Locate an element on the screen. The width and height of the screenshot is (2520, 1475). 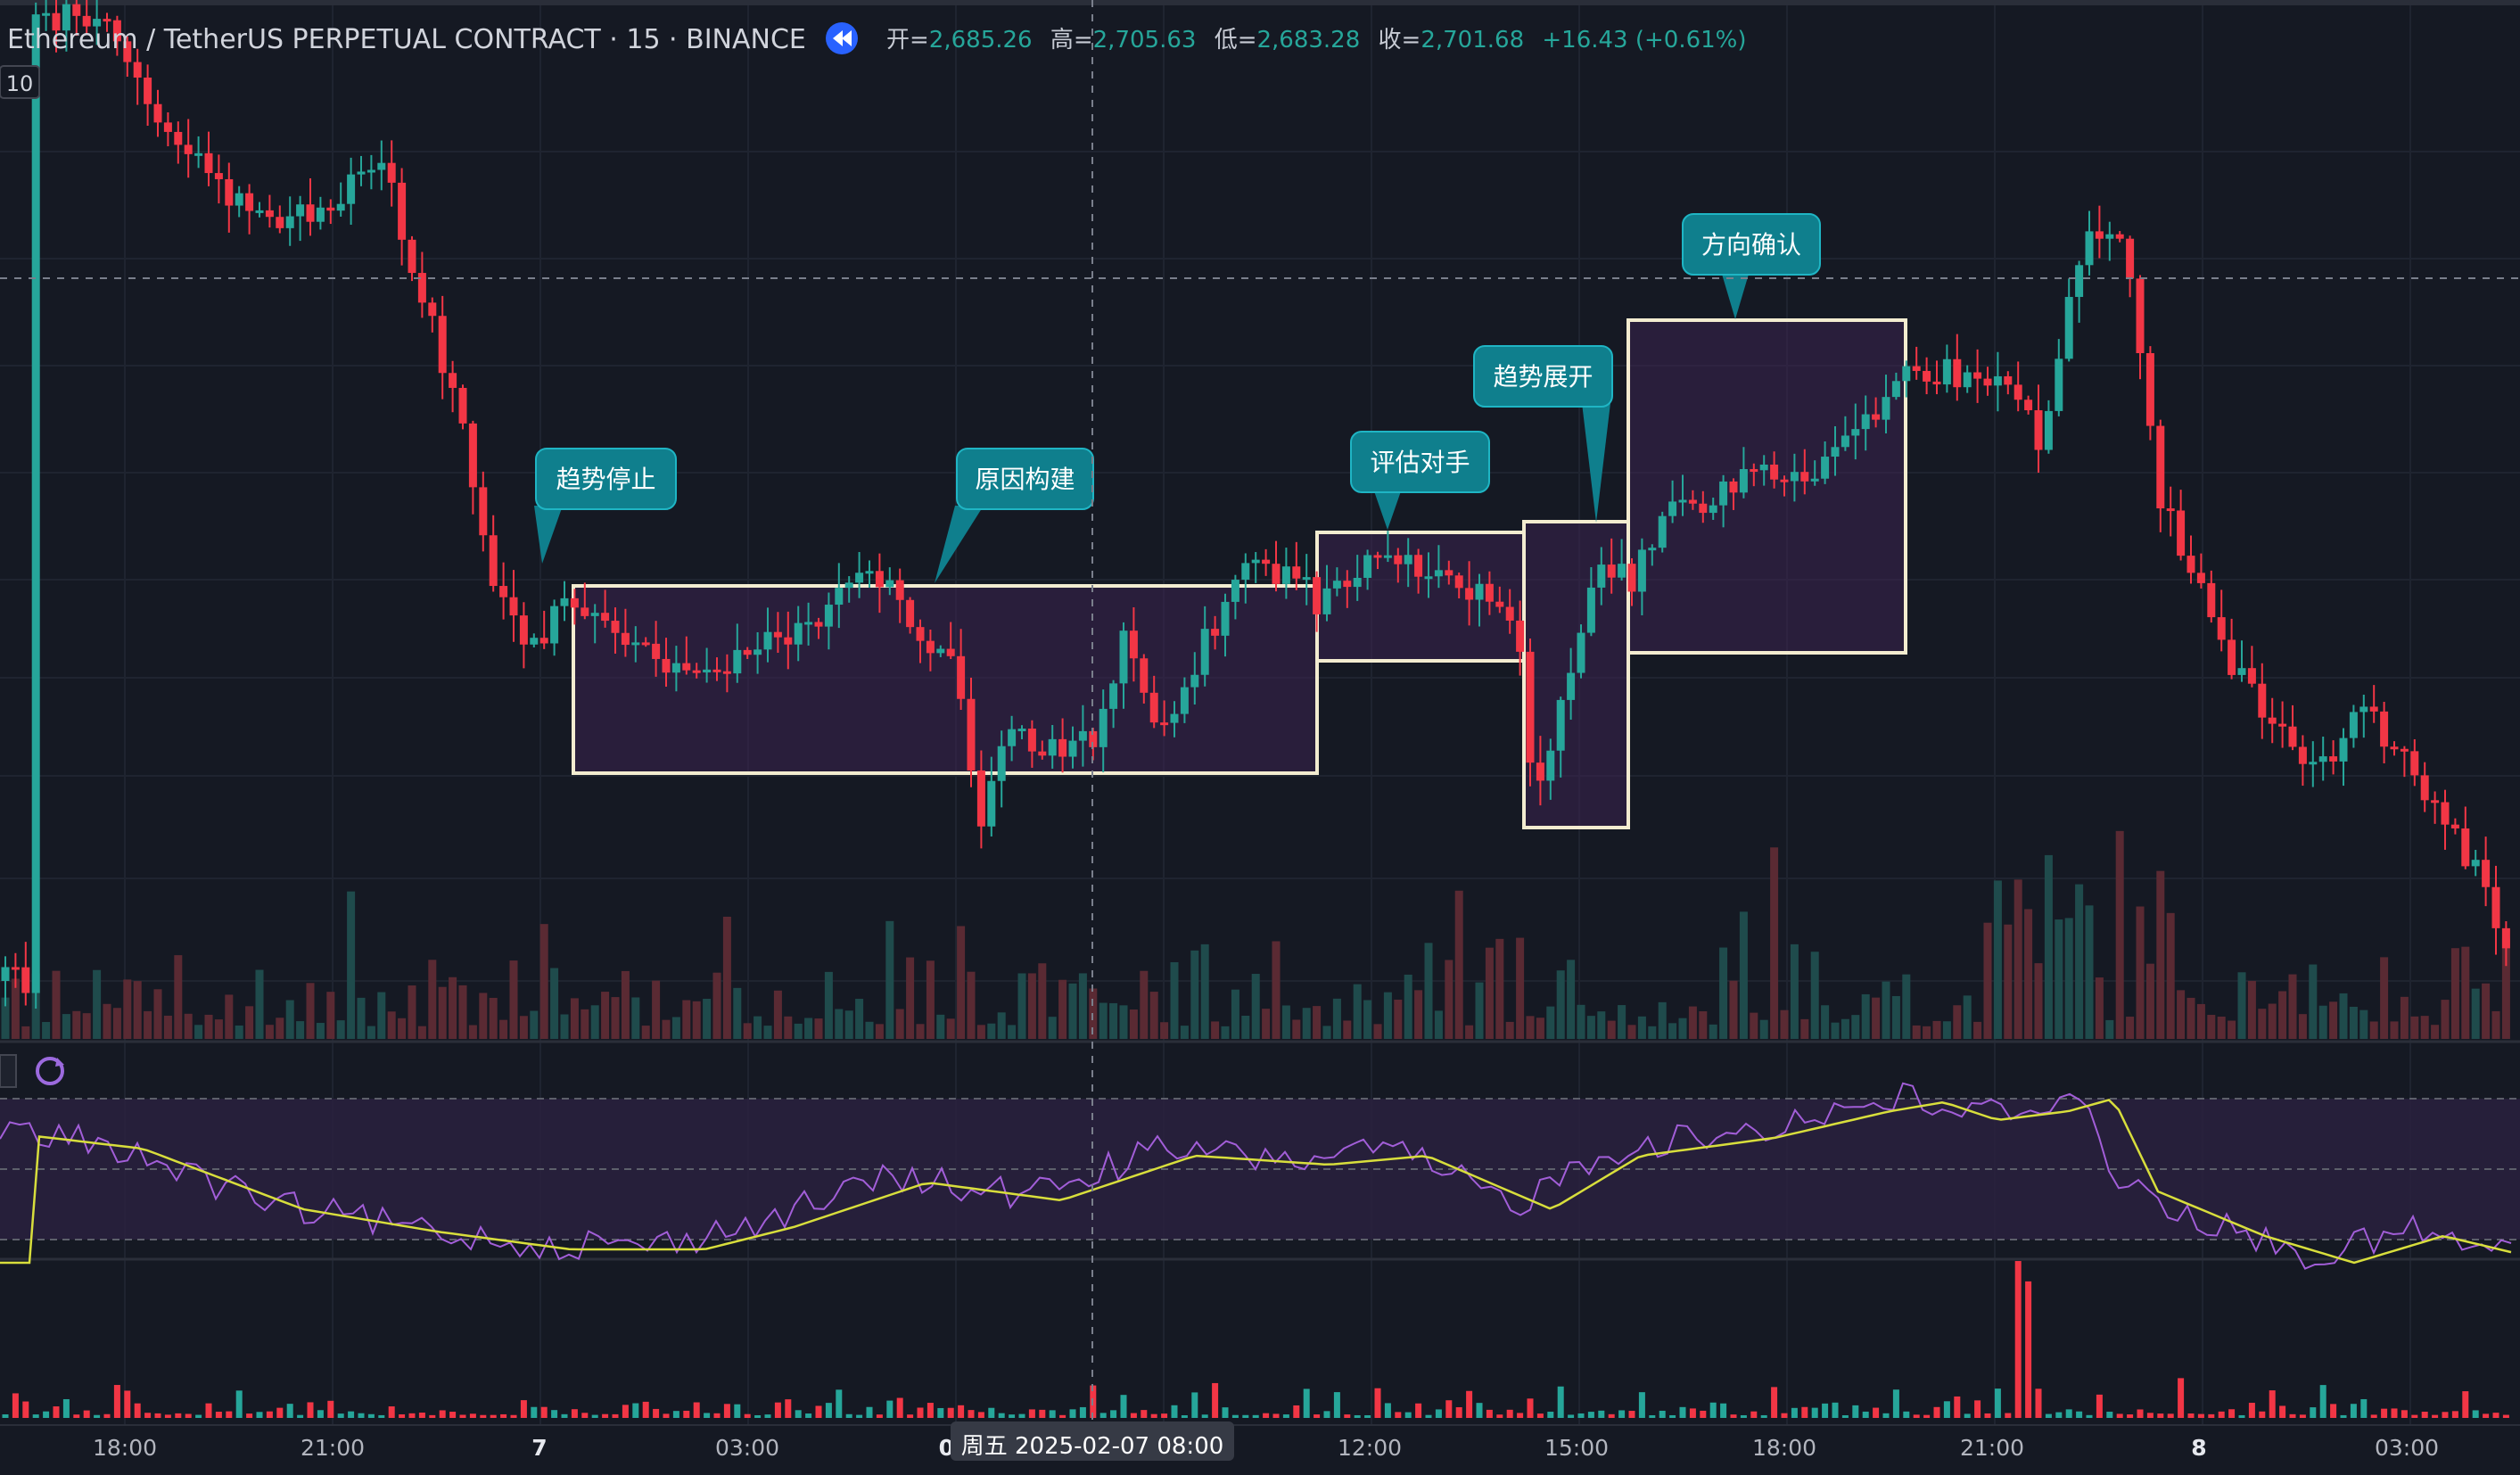
time-tick-label: 18:00 is located at coordinates (125, 1448).